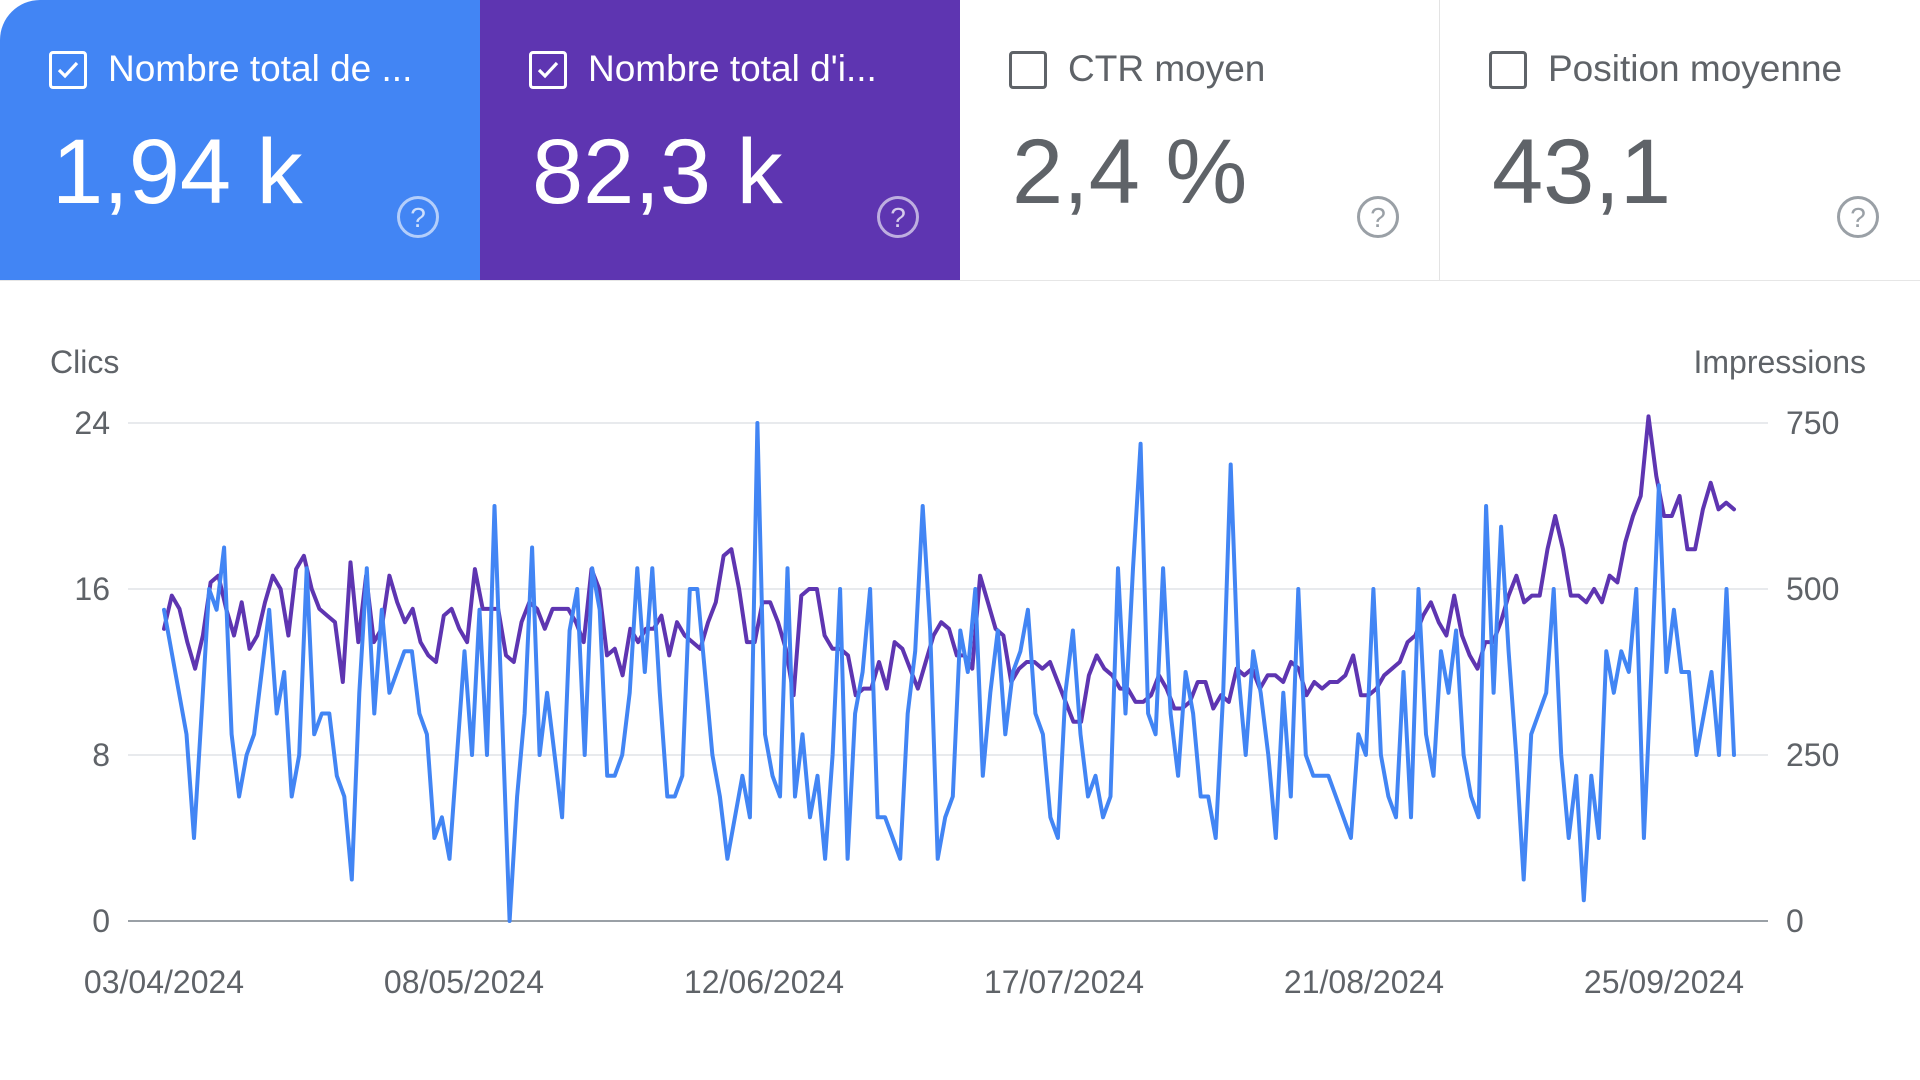 Image resolution: width=1920 pixels, height=1080 pixels. Describe the element at coordinates (1812, 589) in the screenshot. I see `y-right-tick-label: 500` at that location.